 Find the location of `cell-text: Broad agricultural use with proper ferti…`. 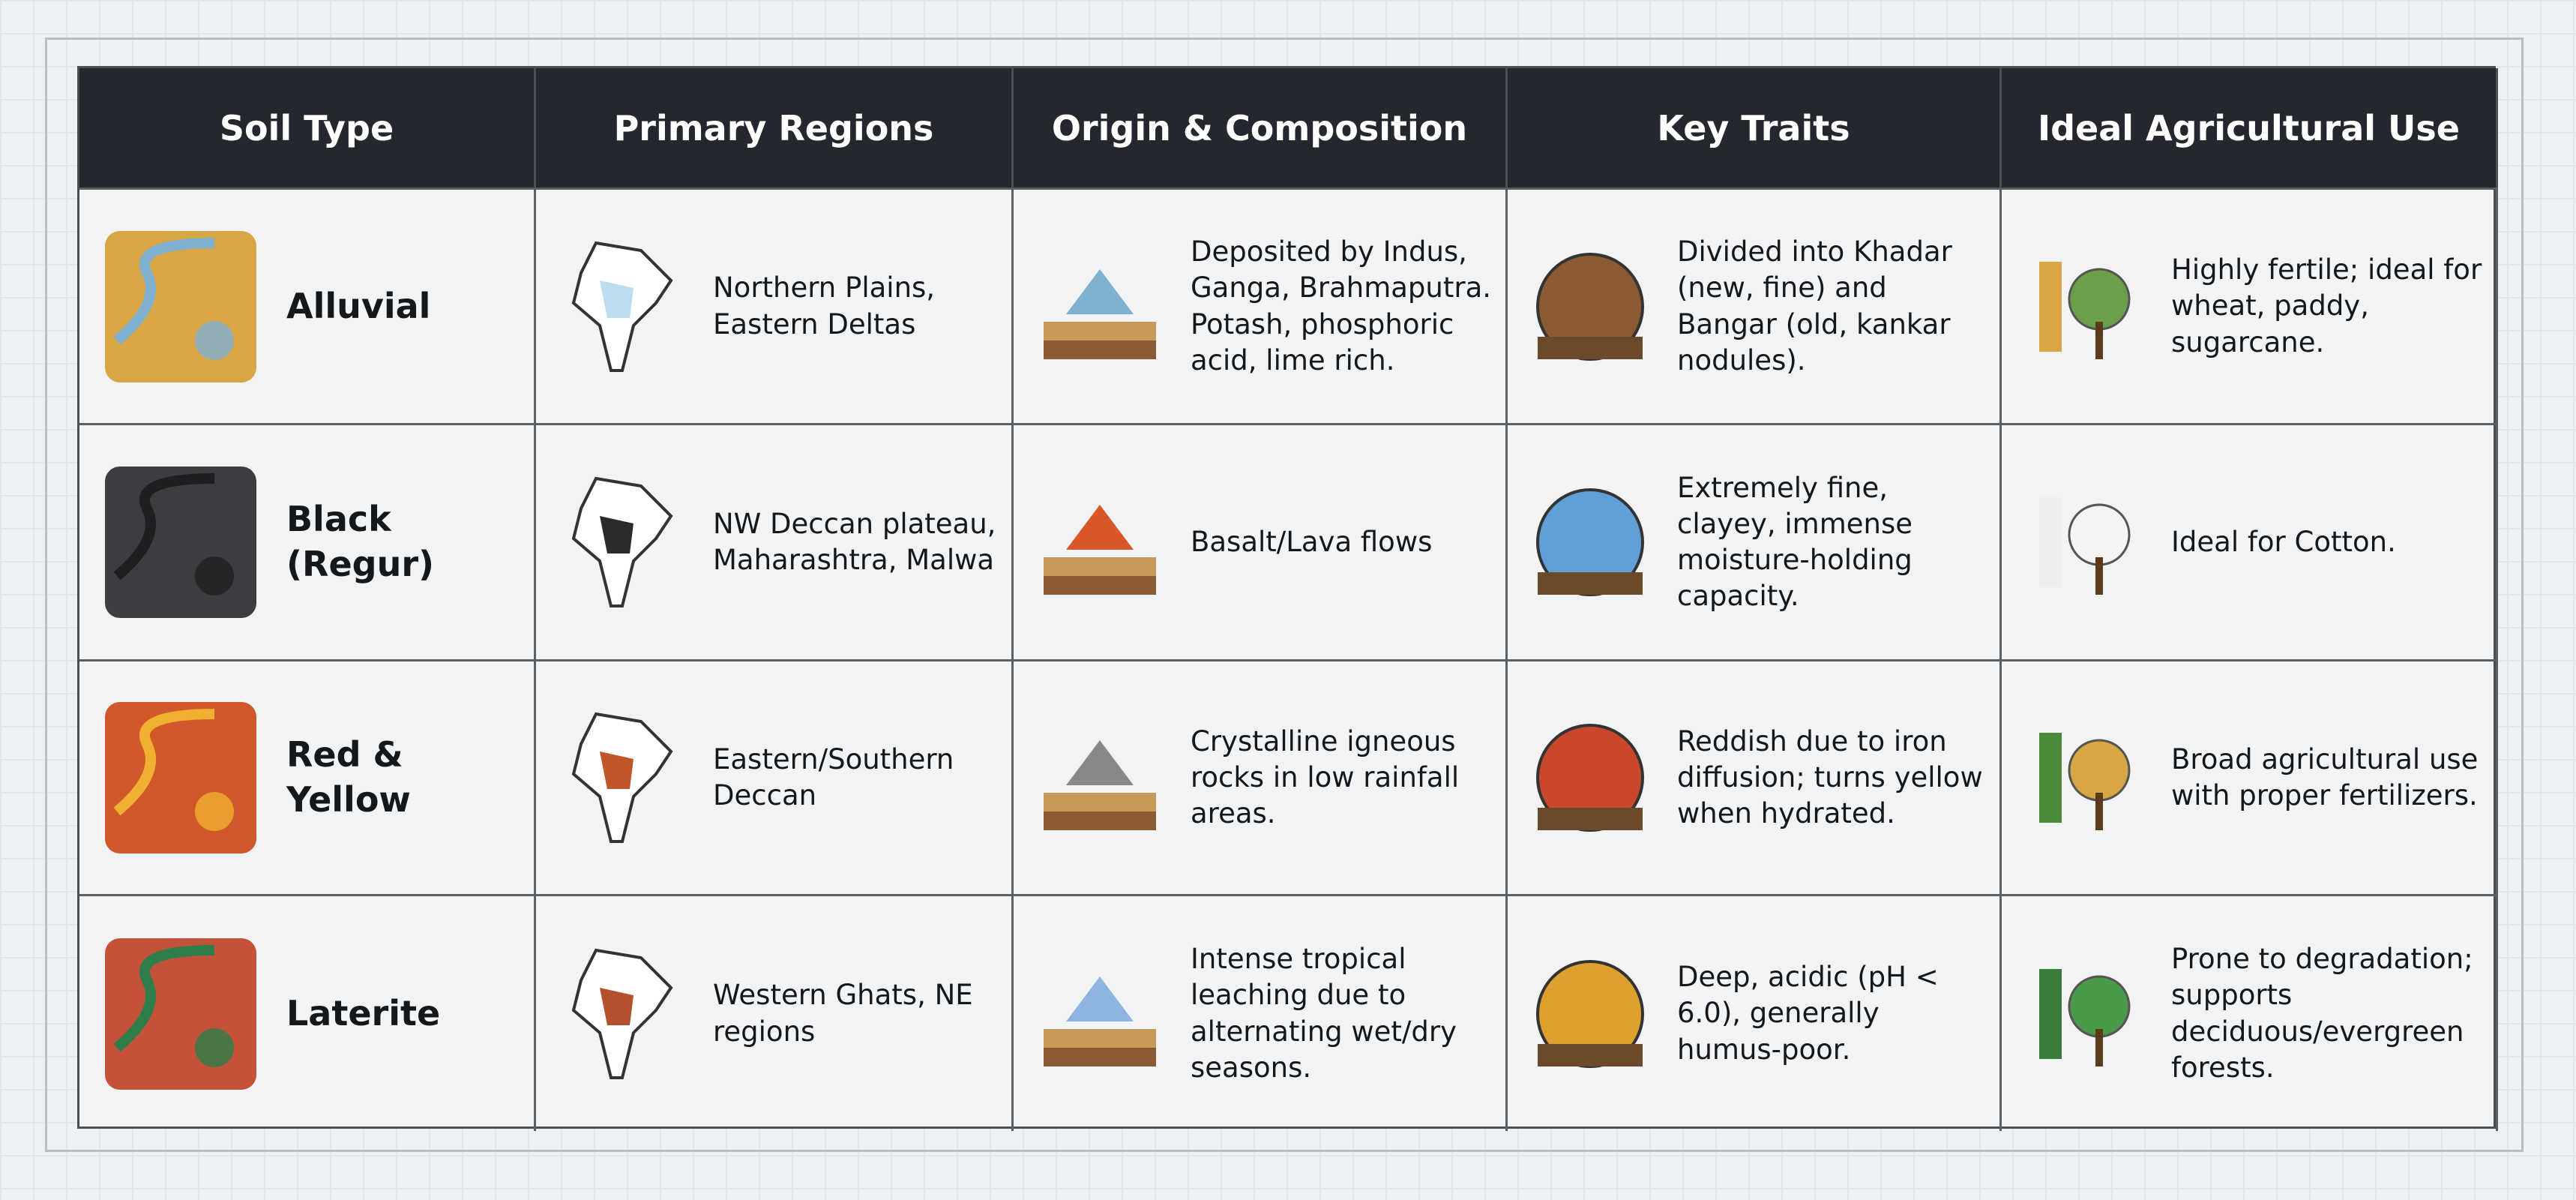

cell-text: Broad agricultural use with proper ferti… is located at coordinates (2325, 777).